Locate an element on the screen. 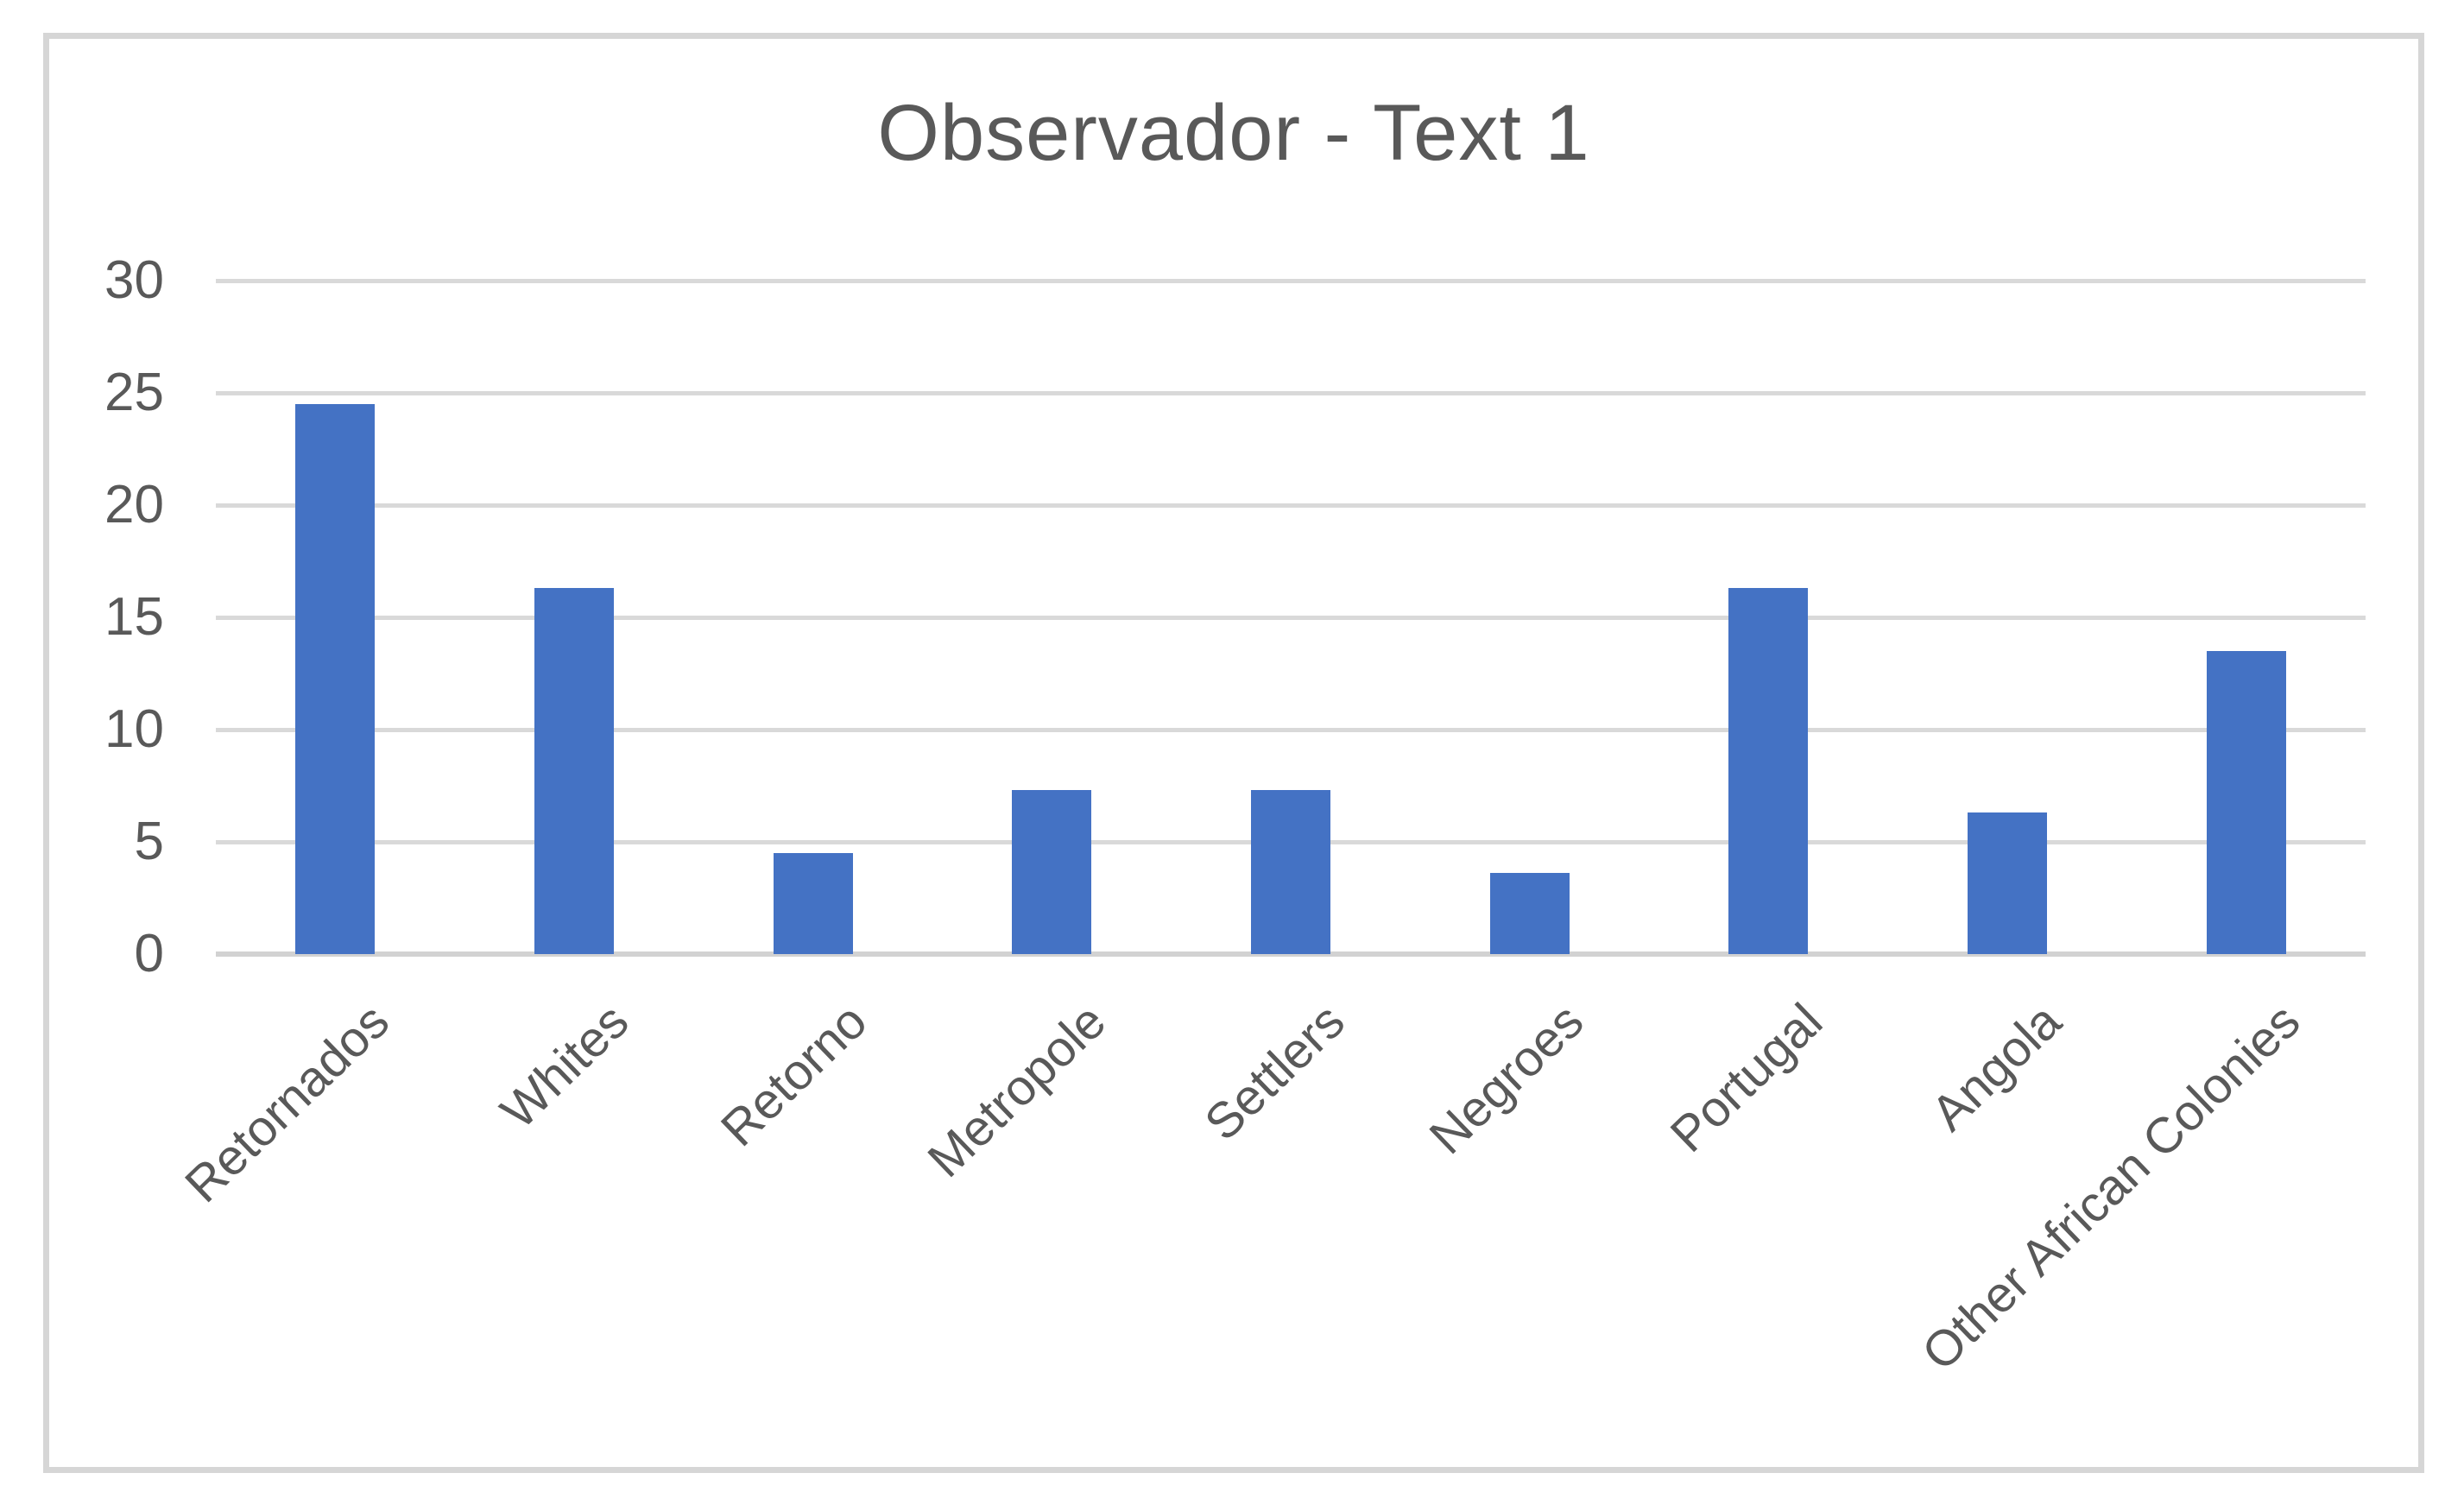 The image size is (2464, 1511). bar-angola is located at coordinates (2007, 883).